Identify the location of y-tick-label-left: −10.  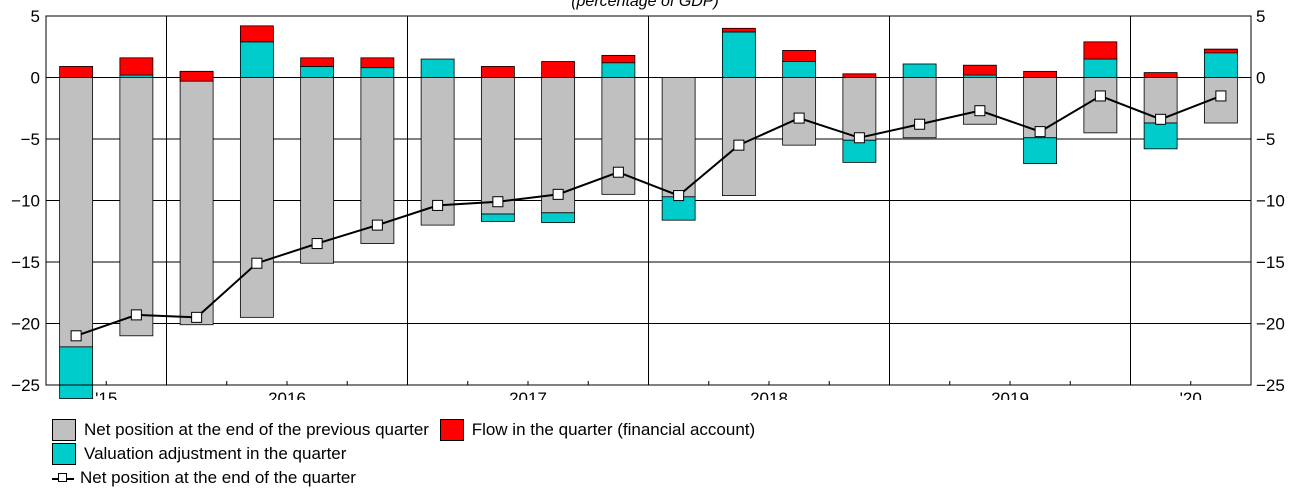
(25, 201).